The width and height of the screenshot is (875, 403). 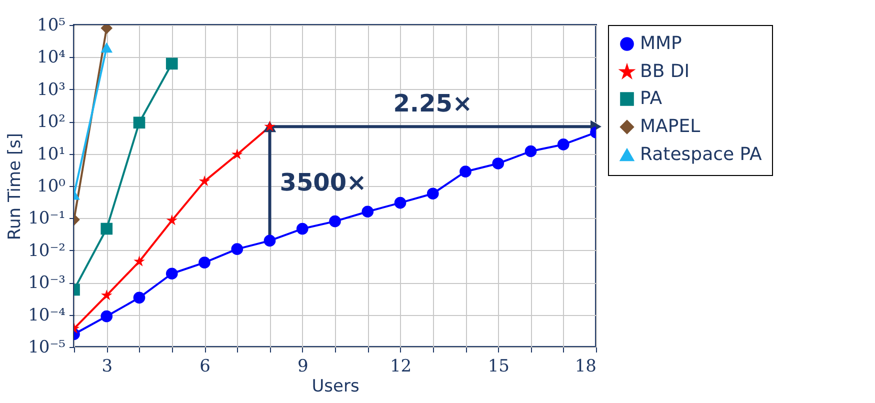 I want to click on legend-label: Ratespace PA, so click(x=701, y=154).